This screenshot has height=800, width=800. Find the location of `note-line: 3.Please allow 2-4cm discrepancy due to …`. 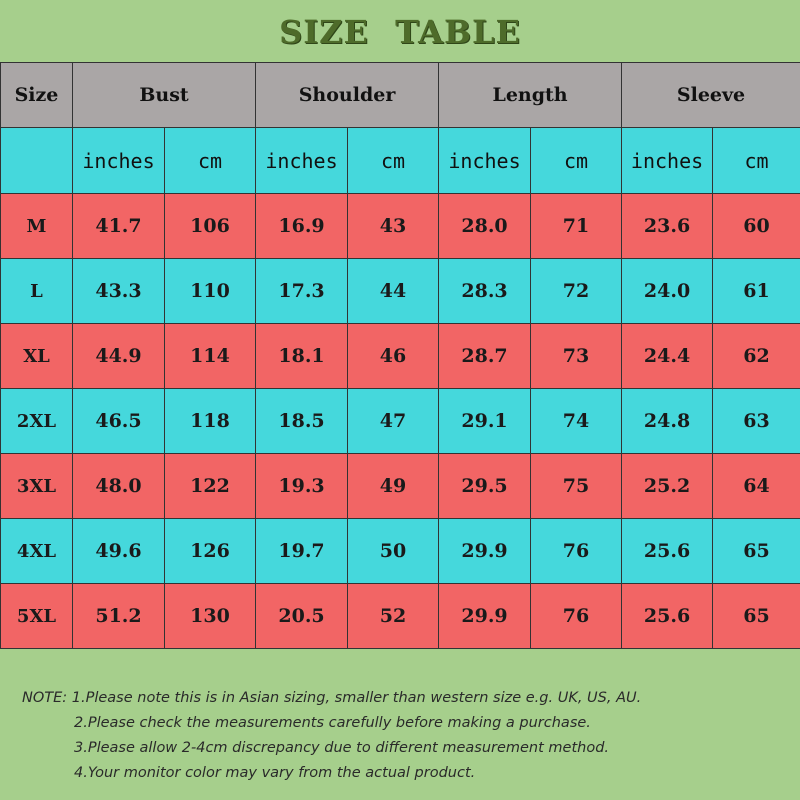

note-line: 3.Please allow 2-4cm discrepancy due to … is located at coordinates (342, 748).